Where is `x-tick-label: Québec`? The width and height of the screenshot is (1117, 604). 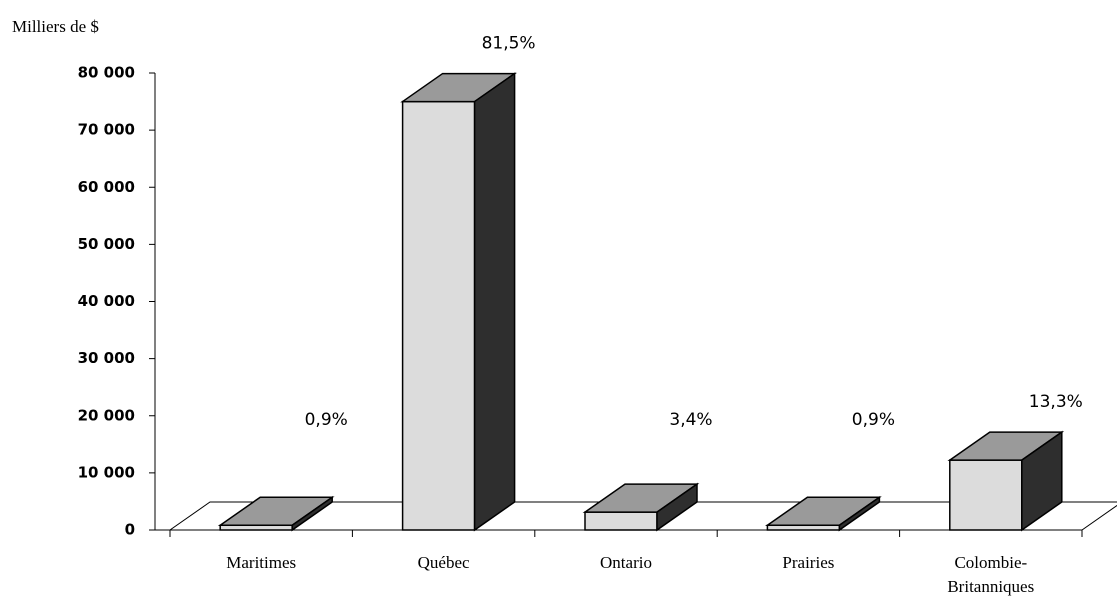
x-tick-label: Québec is located at coordinates (444, 562).